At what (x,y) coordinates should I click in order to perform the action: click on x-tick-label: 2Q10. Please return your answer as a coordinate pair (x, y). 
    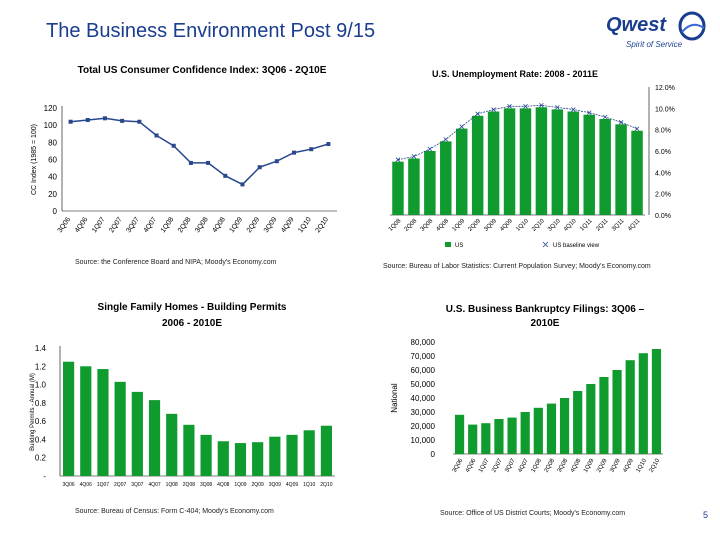
    Looking at the image, I should click on (655, 465).